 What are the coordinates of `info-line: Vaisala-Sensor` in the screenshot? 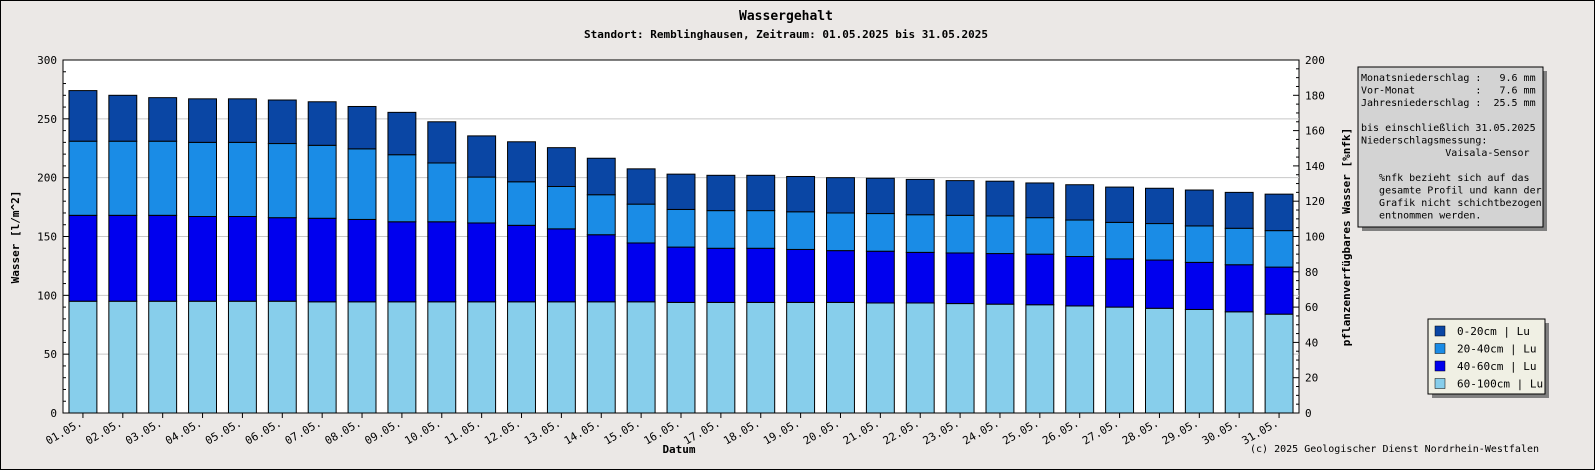 It's located at (1445, 153).